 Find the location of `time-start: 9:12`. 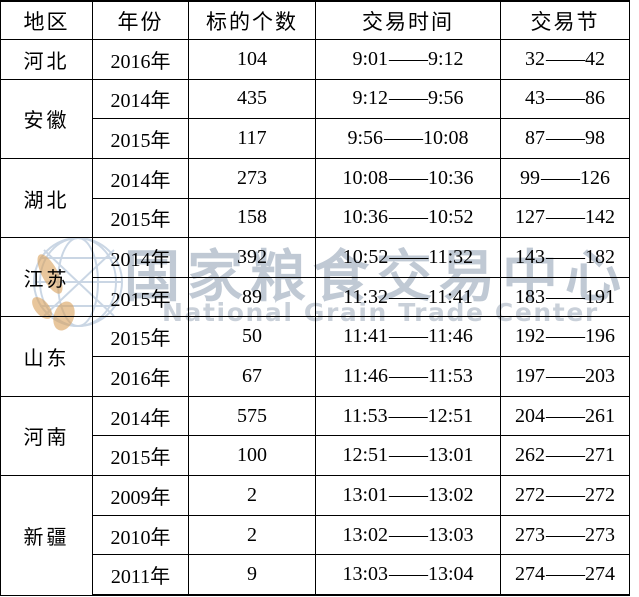

time-start: 9:12 is located at coordinates (370, 98).